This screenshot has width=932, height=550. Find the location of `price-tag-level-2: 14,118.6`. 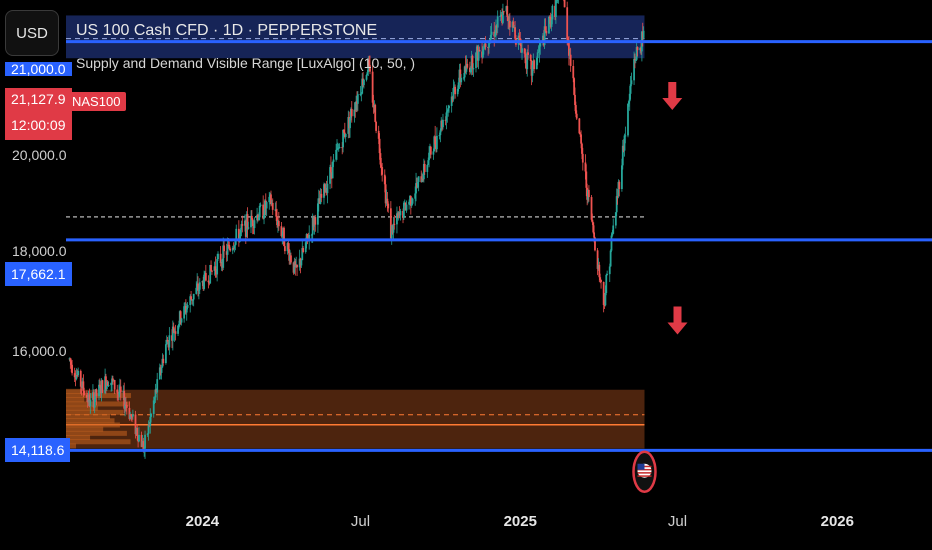

price-tag-level-2: 14,118.6 is located at coordinates (38, 450).